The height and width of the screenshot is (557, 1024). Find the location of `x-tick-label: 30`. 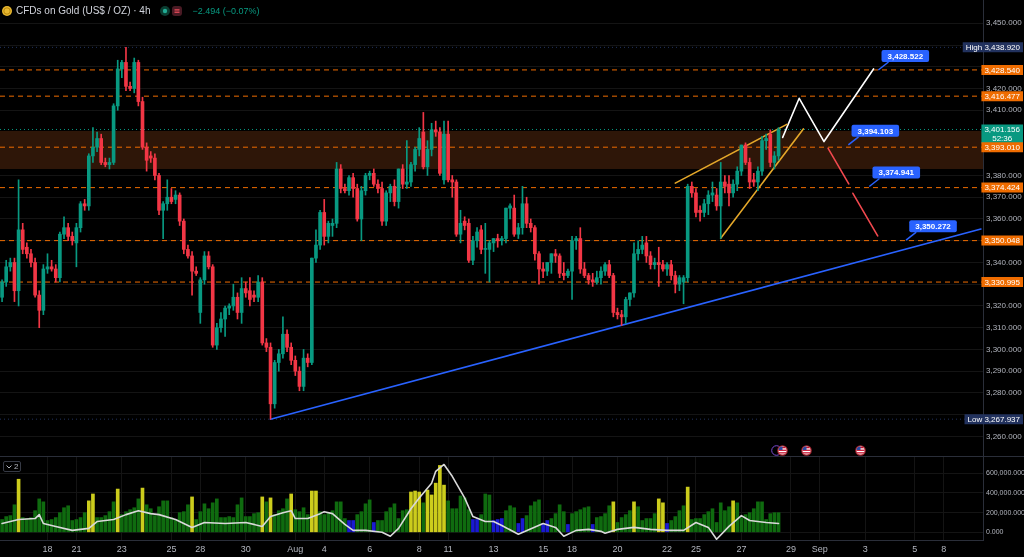

x-tick-label: 30 is located at coordinates (245, 548).